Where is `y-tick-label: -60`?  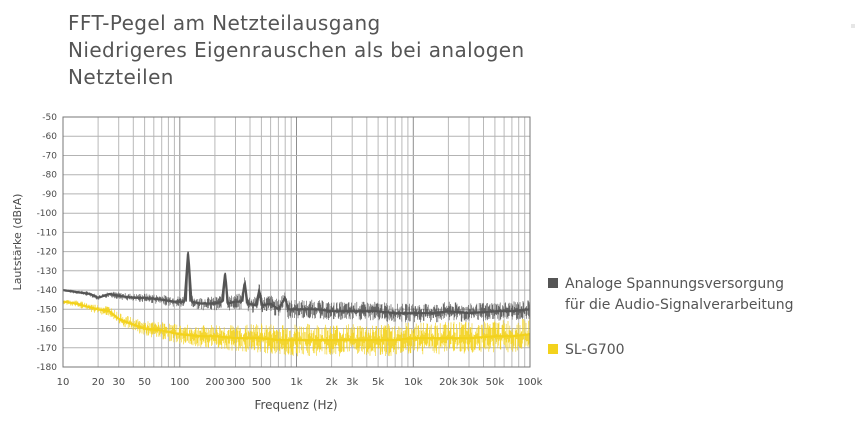 y-tick-label: -60 is located at coordinates (49, 137).